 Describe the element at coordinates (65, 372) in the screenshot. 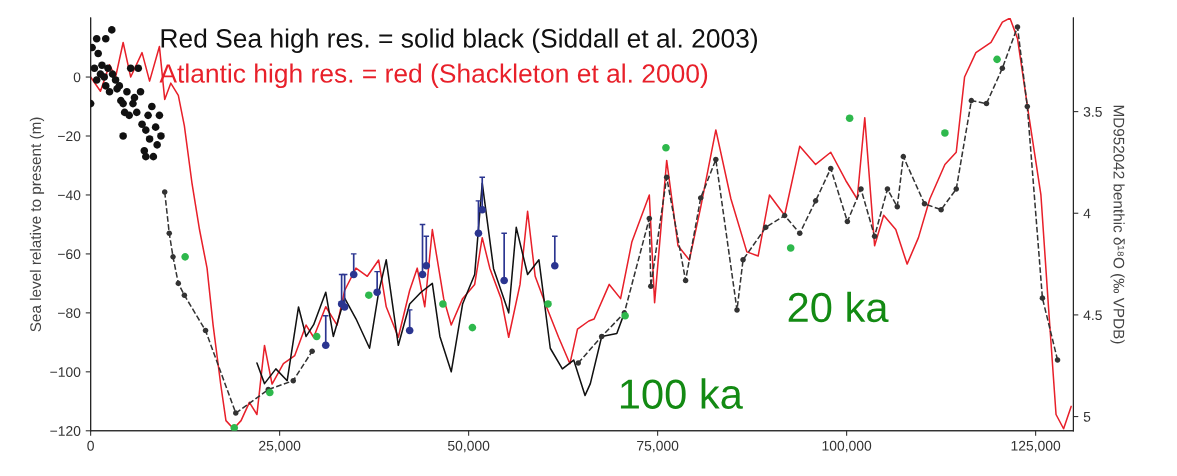

I see `y-tick-label: −100` at that location.